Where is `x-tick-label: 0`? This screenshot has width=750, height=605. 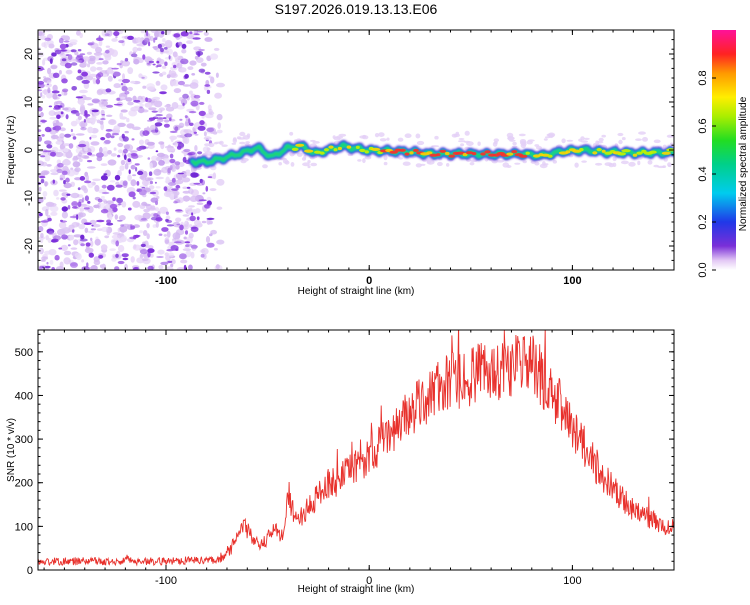
x-tick-label: 0 is located at coordinates (369, 581).